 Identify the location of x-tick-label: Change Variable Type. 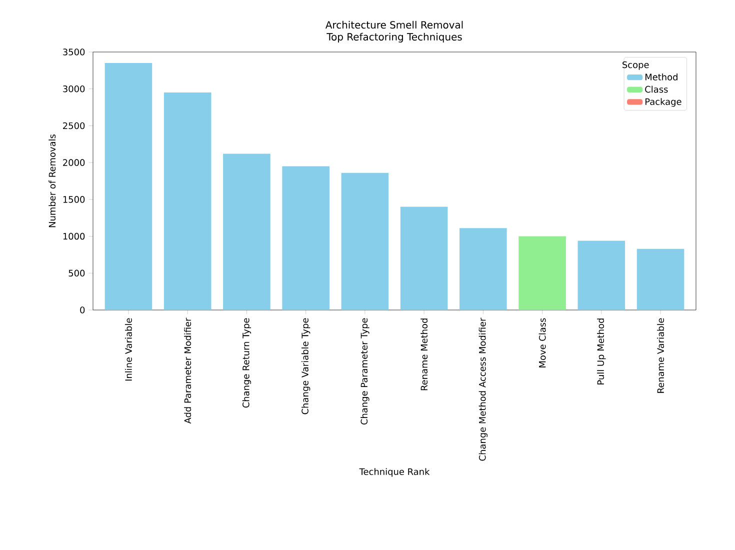
(305, 366).